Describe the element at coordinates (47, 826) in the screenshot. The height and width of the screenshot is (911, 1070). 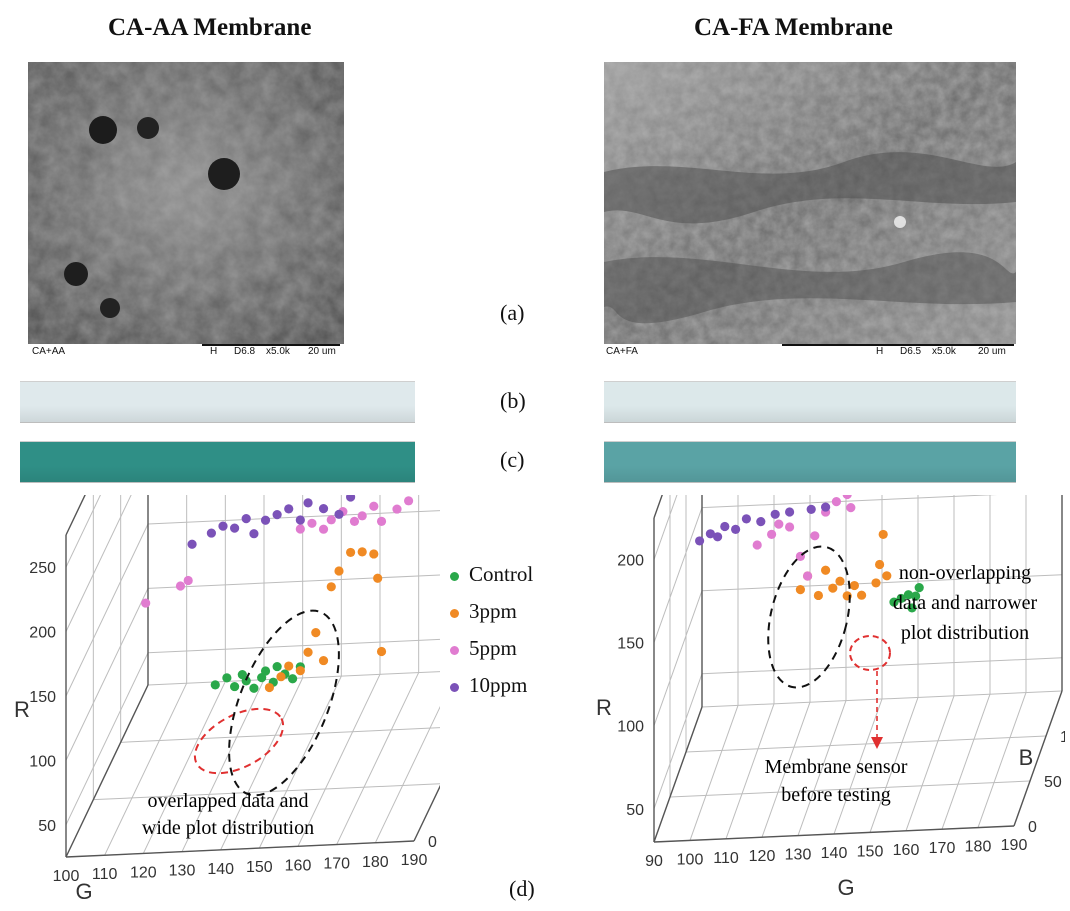
I see `y-tick-label: 50` at that location.